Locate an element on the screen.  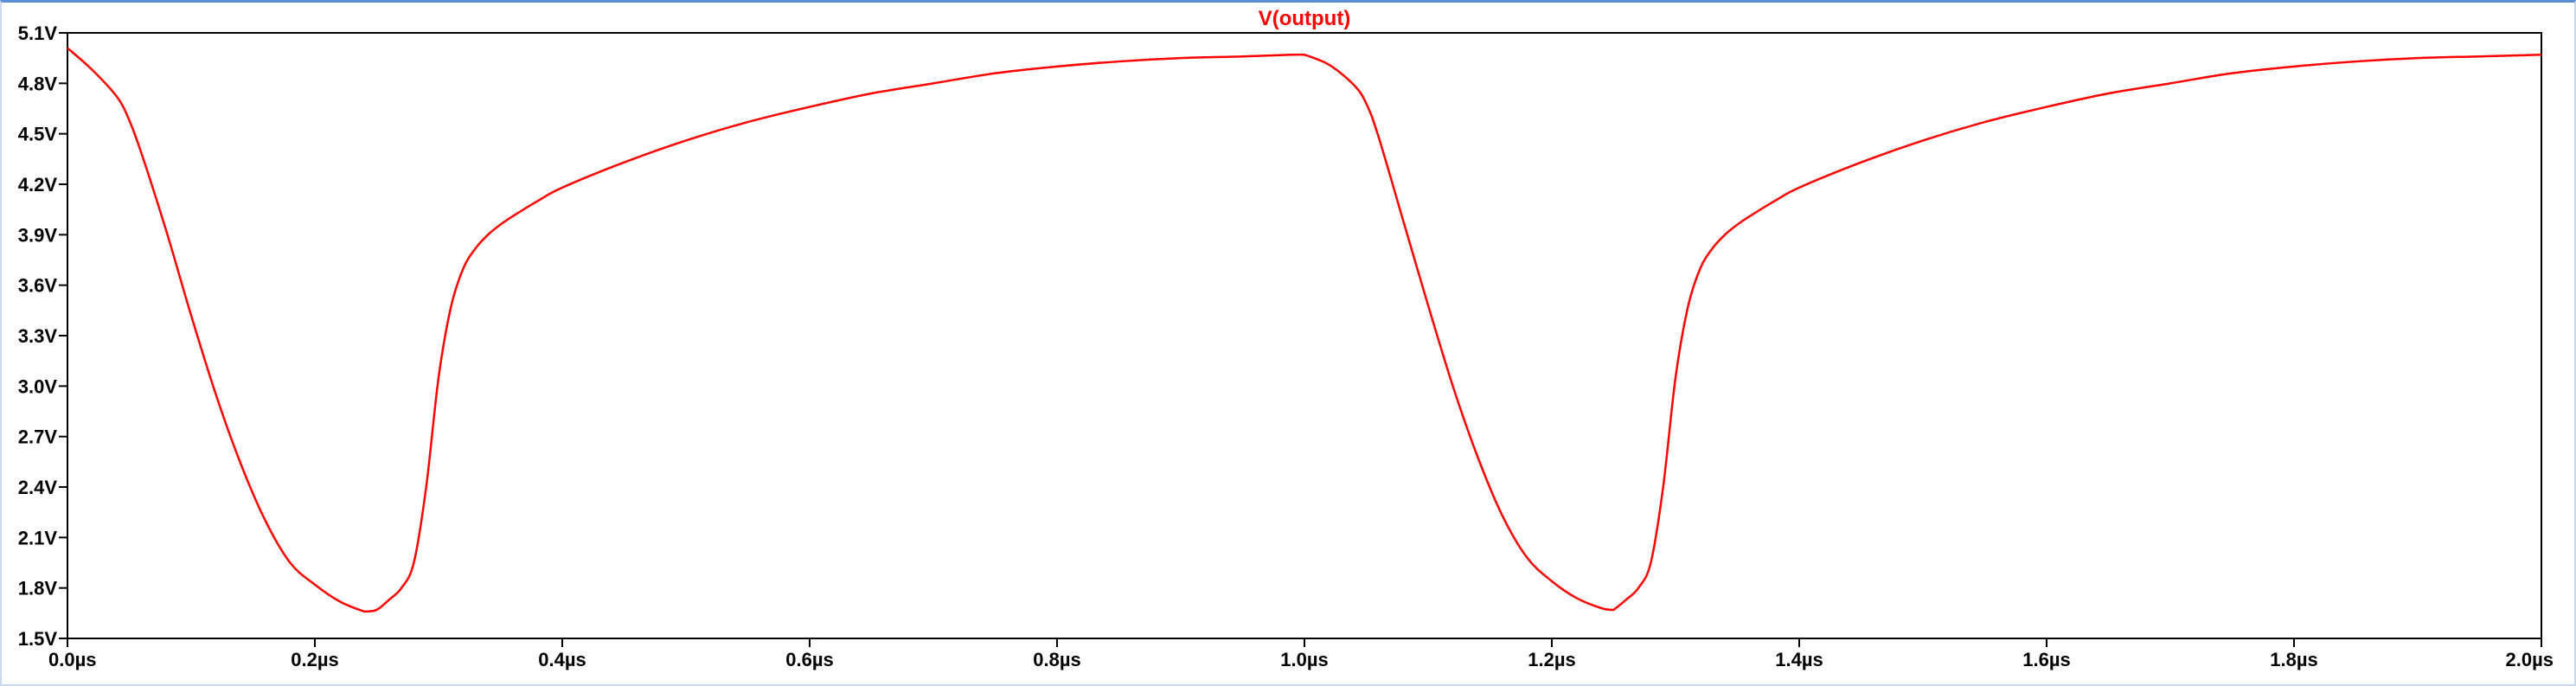
y-tick-label: 4.2V is located at coordinates (38, 185).